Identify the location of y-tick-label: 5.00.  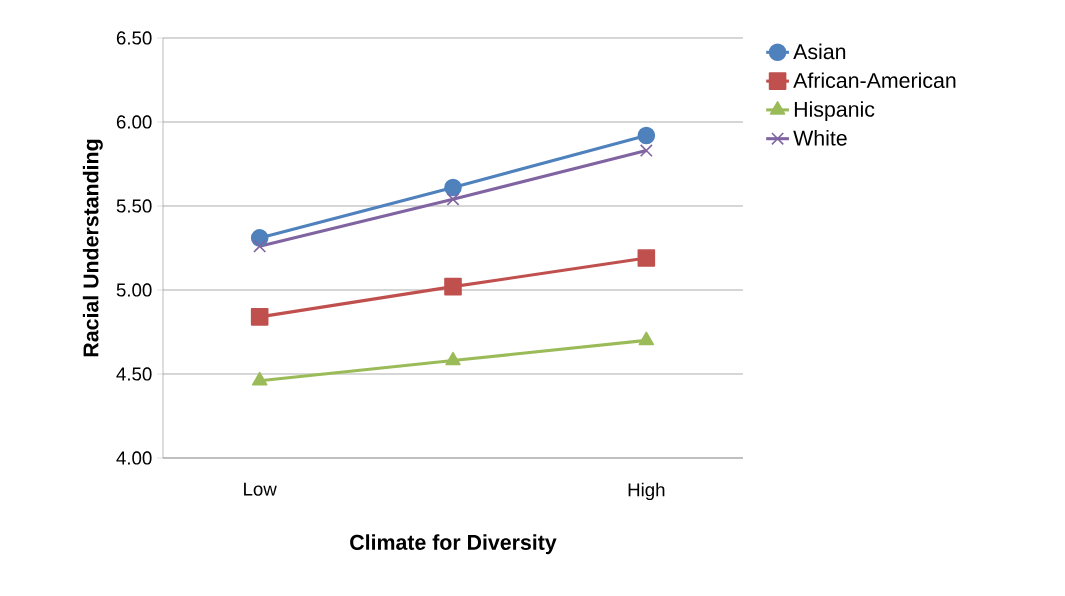
(134, 290).